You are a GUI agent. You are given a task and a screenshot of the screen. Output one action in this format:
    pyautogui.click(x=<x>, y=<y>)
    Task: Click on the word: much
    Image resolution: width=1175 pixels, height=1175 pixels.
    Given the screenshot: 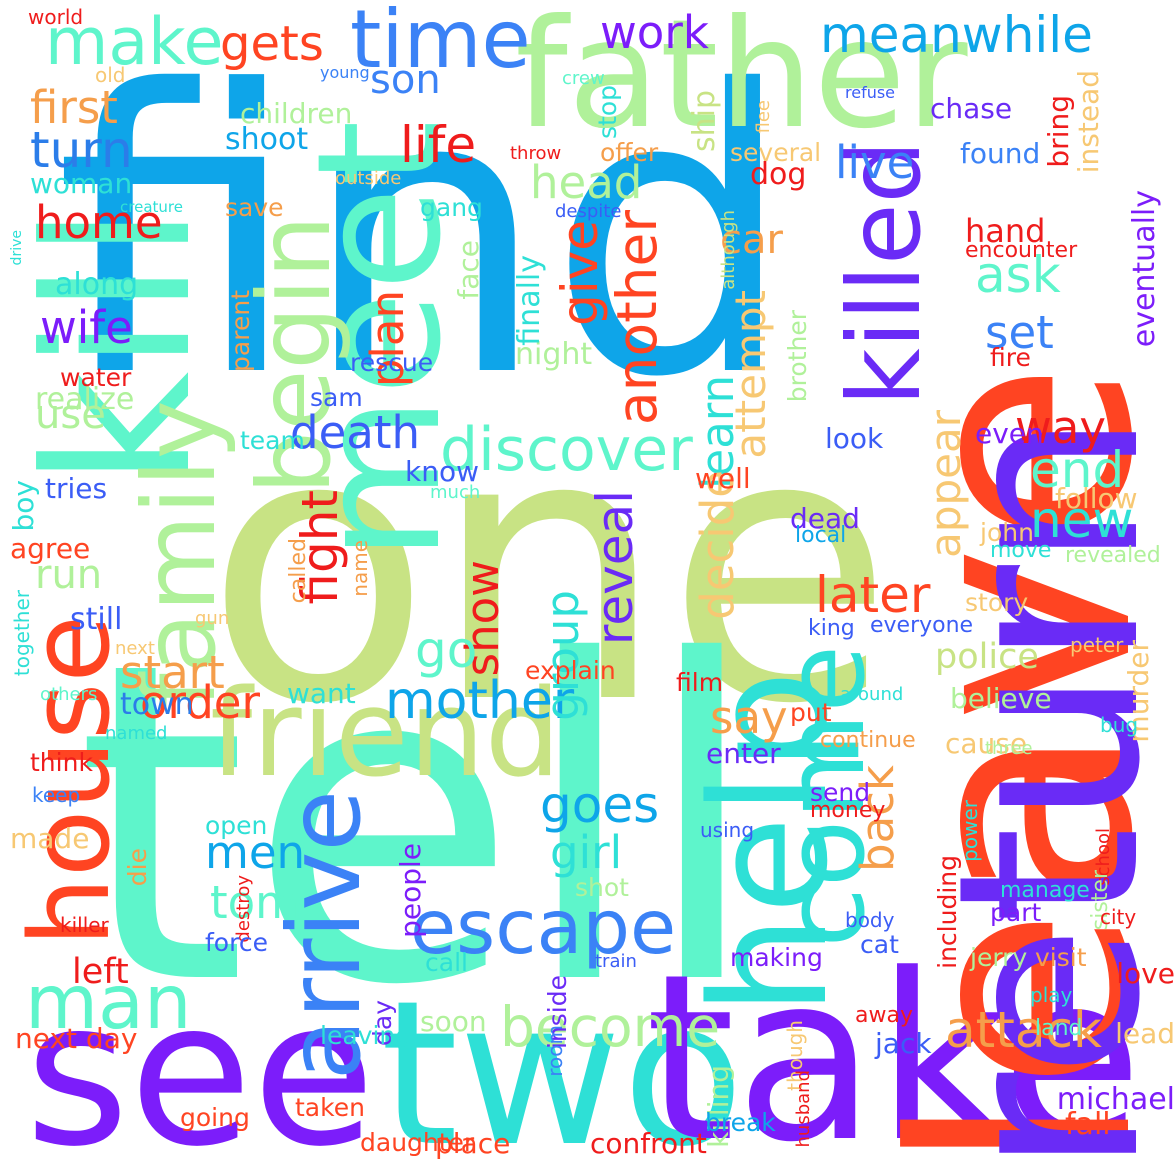 What is the action you would take?
    pyautogui.click(x=455, y=492)
    